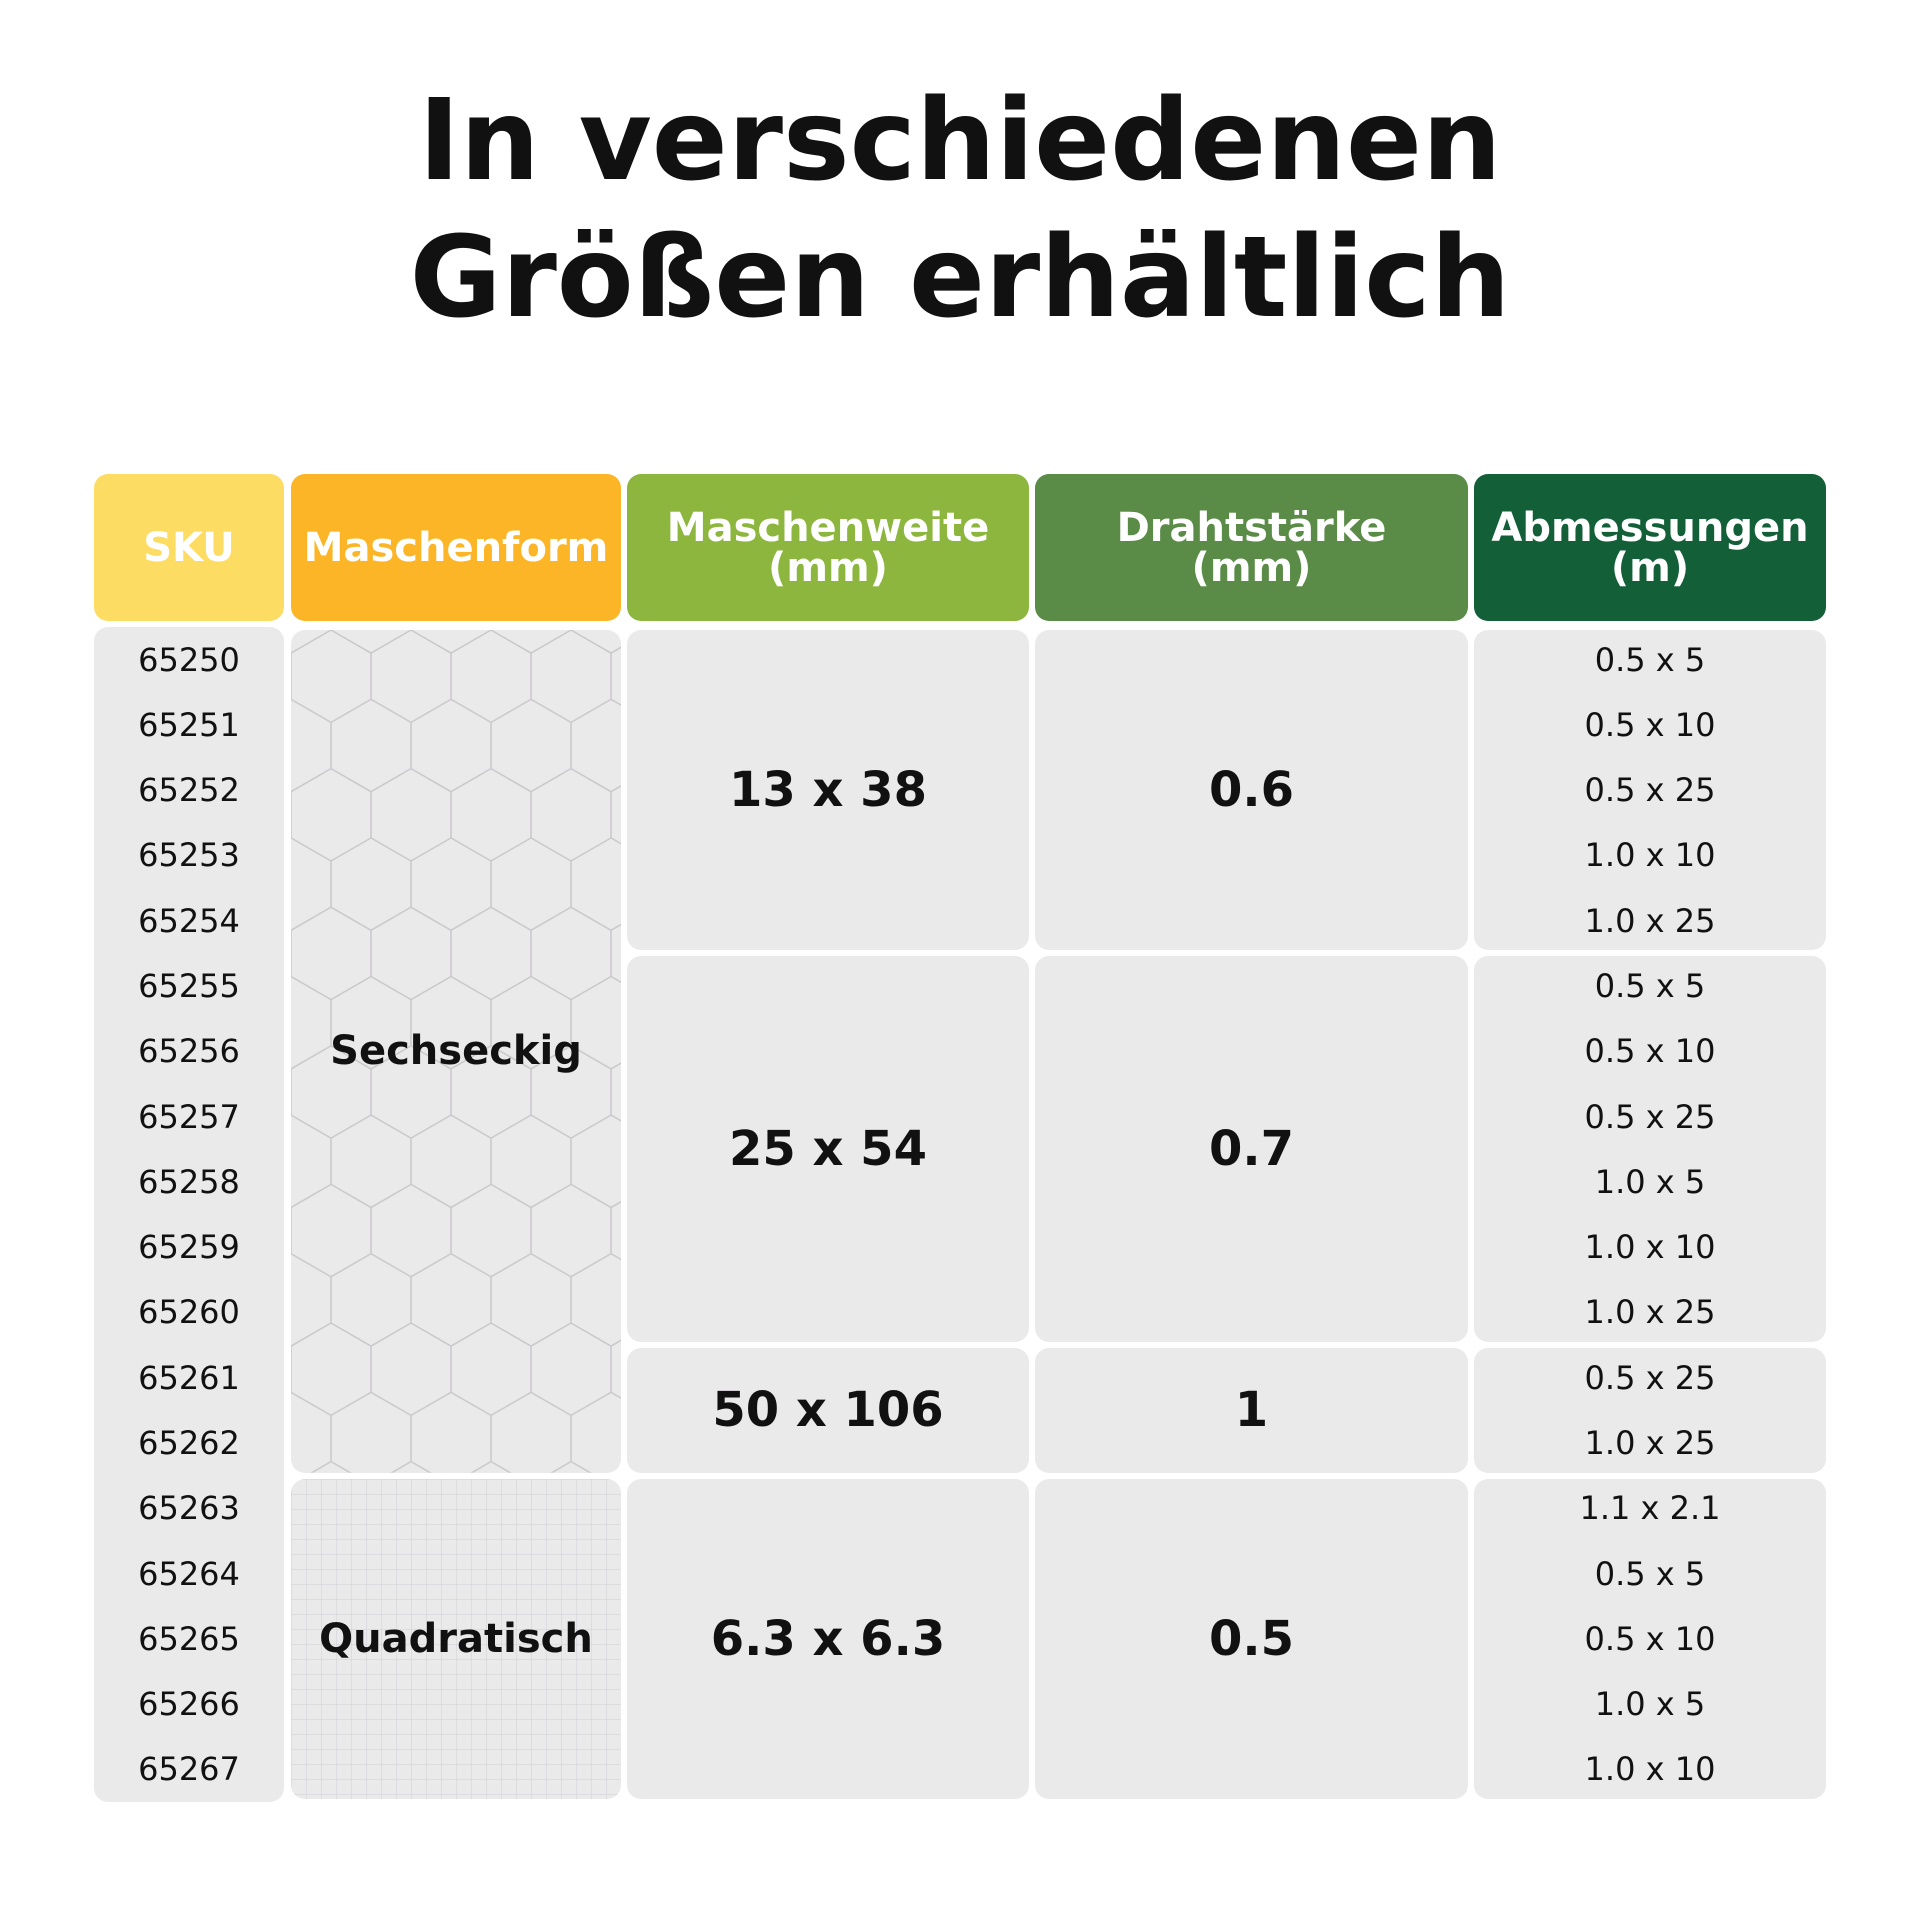 The image size is (1920, 1920). Describe the element at coordinates (189, 1573) in the screenshot. I see `sku-text: 65264` at that location.